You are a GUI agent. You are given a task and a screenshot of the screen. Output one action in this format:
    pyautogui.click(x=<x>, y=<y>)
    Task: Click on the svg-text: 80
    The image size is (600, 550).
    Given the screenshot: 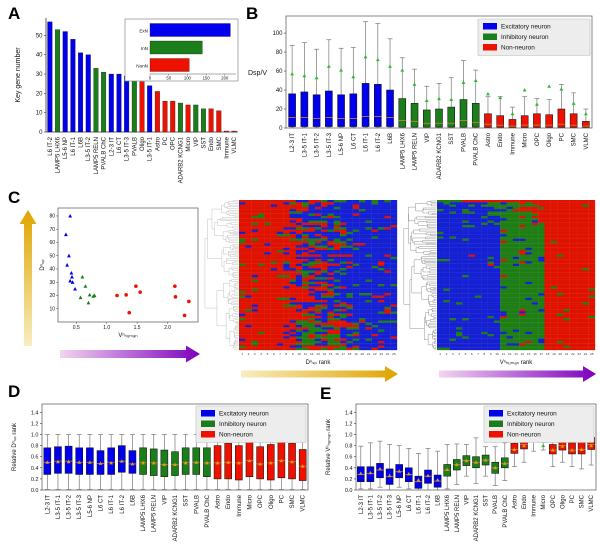 What is the action you would take?
    pyautogui.click(x=279, y=53)
    